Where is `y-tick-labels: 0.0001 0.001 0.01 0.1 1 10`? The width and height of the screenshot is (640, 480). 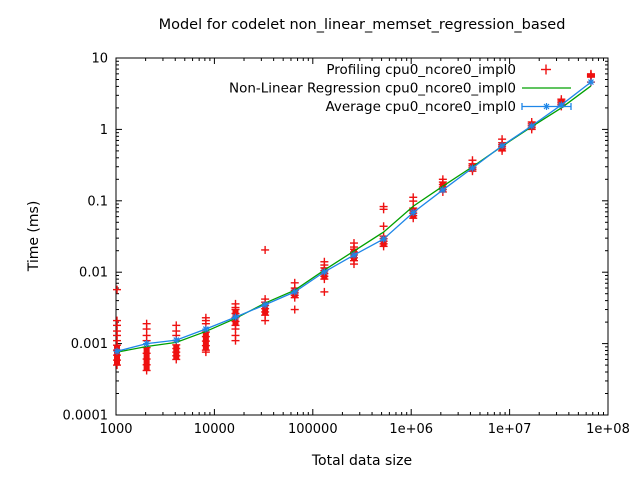 y-tick-labels: 0.0001 0.001 0.01 0.1 1 10 is located at coordinates (86, 238).